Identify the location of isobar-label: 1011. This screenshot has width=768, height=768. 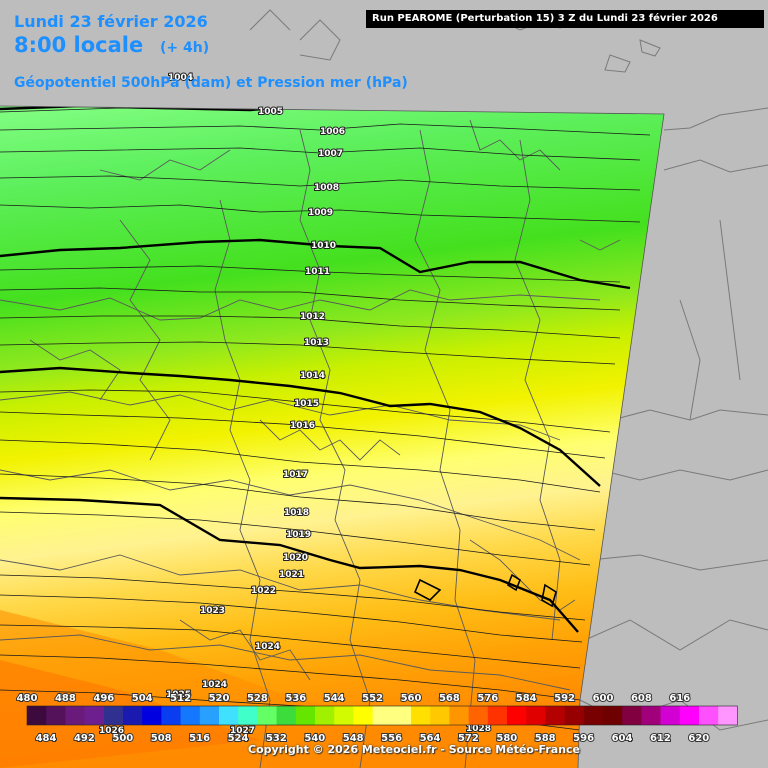
(317, 272).